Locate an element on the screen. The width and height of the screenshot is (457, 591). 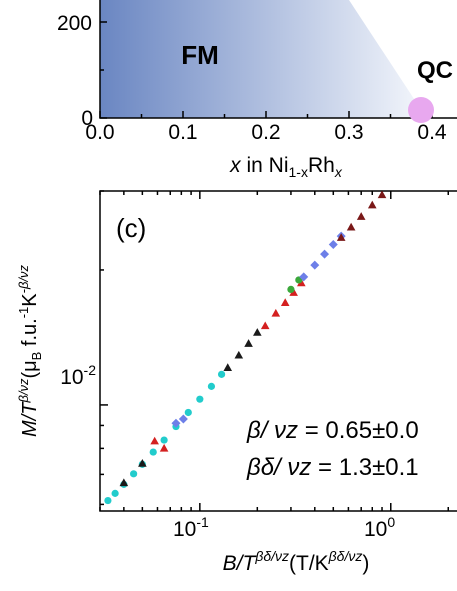
x-tick-label-1e0: 10⁰ is located at coordinates (379, 527).